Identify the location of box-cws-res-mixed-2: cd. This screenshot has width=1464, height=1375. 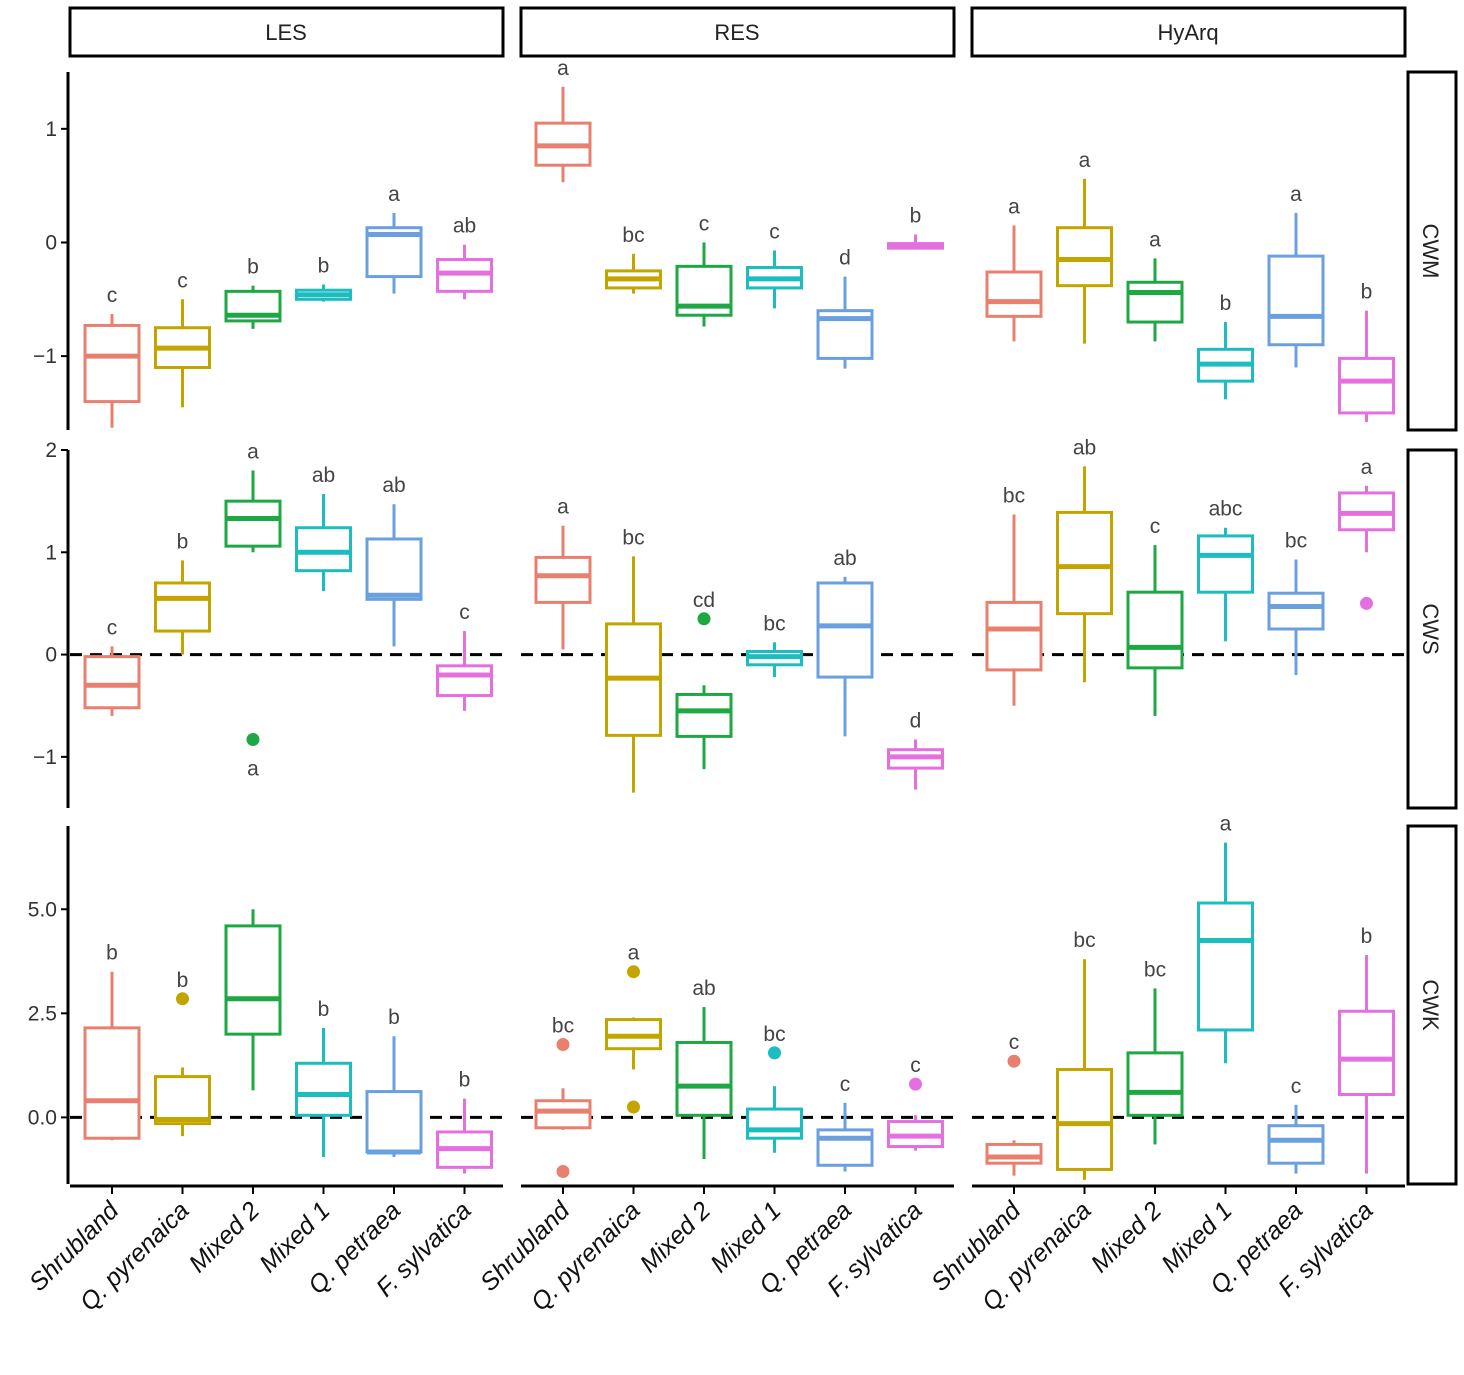
(704, 679).